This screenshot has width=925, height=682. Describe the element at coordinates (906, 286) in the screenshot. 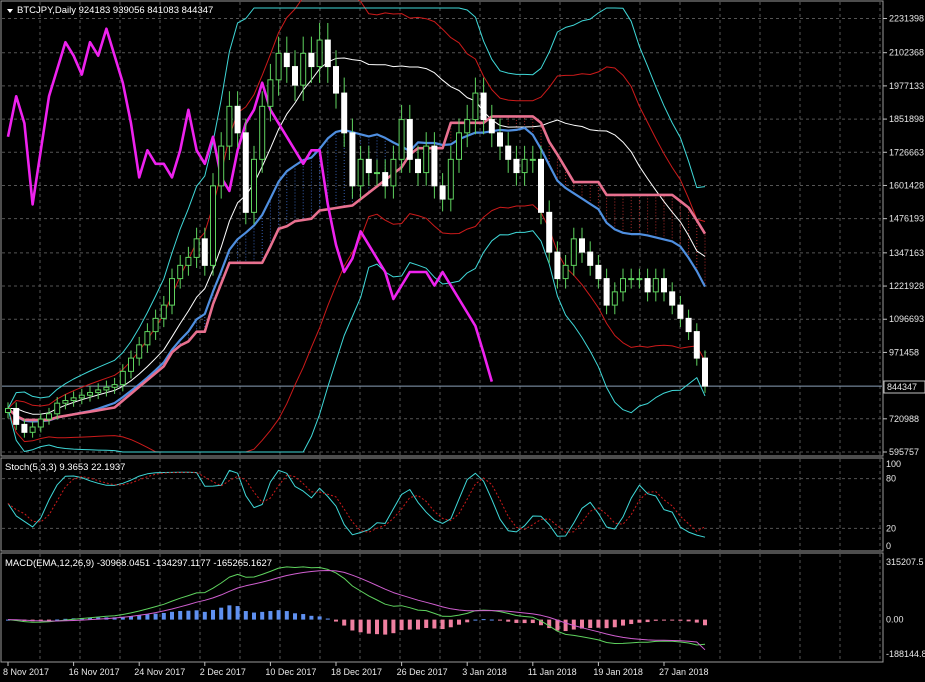

I see `price-tick-label: 1221928` at that location.